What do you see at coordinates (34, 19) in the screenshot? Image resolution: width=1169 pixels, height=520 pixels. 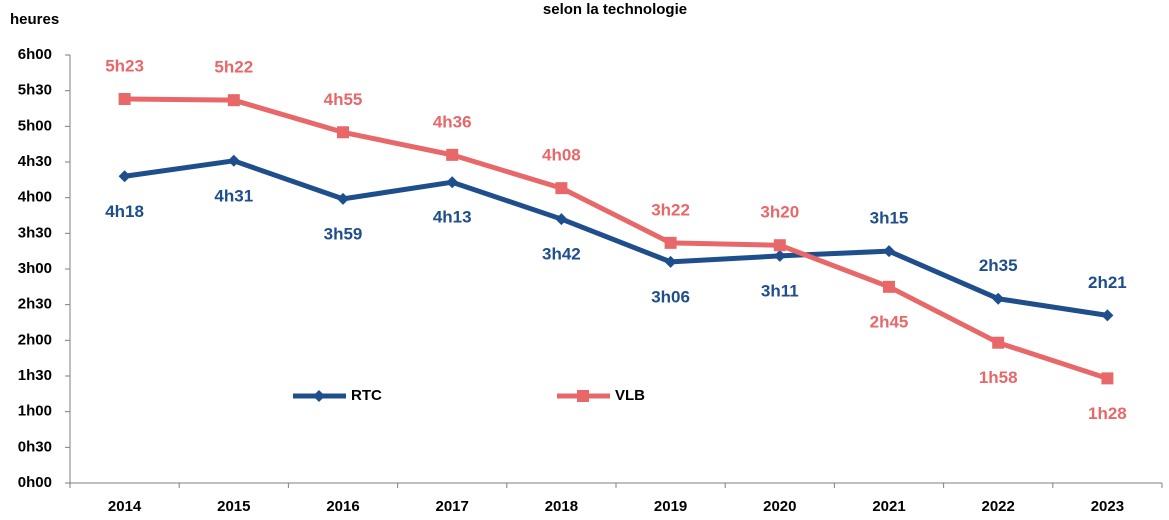 I see `y-axis-label: heures` at bounding box center [34, 19].